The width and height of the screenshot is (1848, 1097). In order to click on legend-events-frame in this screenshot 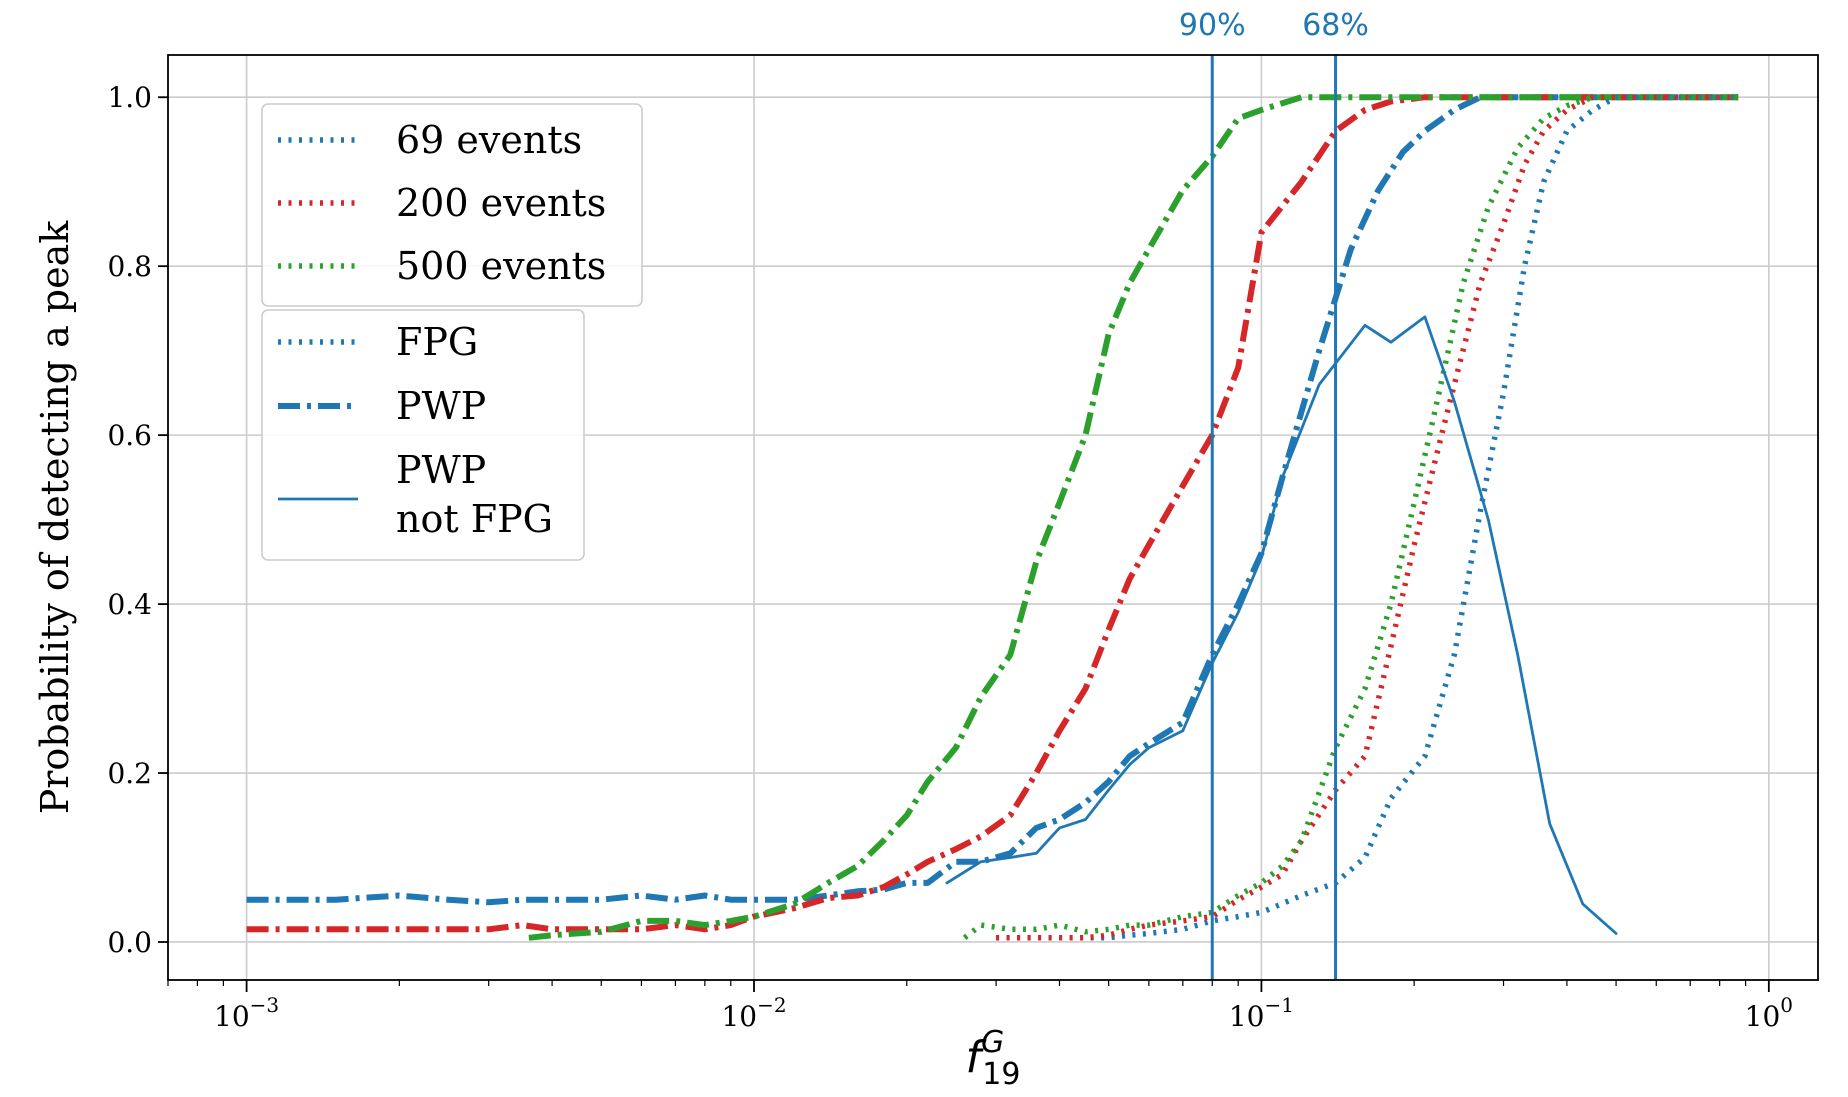, I will do `click(452, 205)`.